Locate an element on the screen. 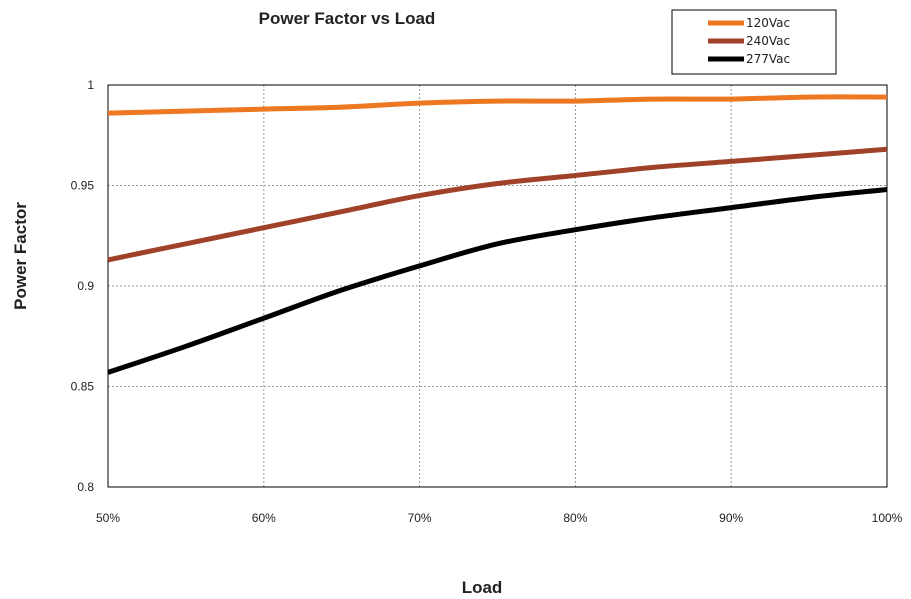  x-tick-label: 50% is located at coordinates (108, 518).